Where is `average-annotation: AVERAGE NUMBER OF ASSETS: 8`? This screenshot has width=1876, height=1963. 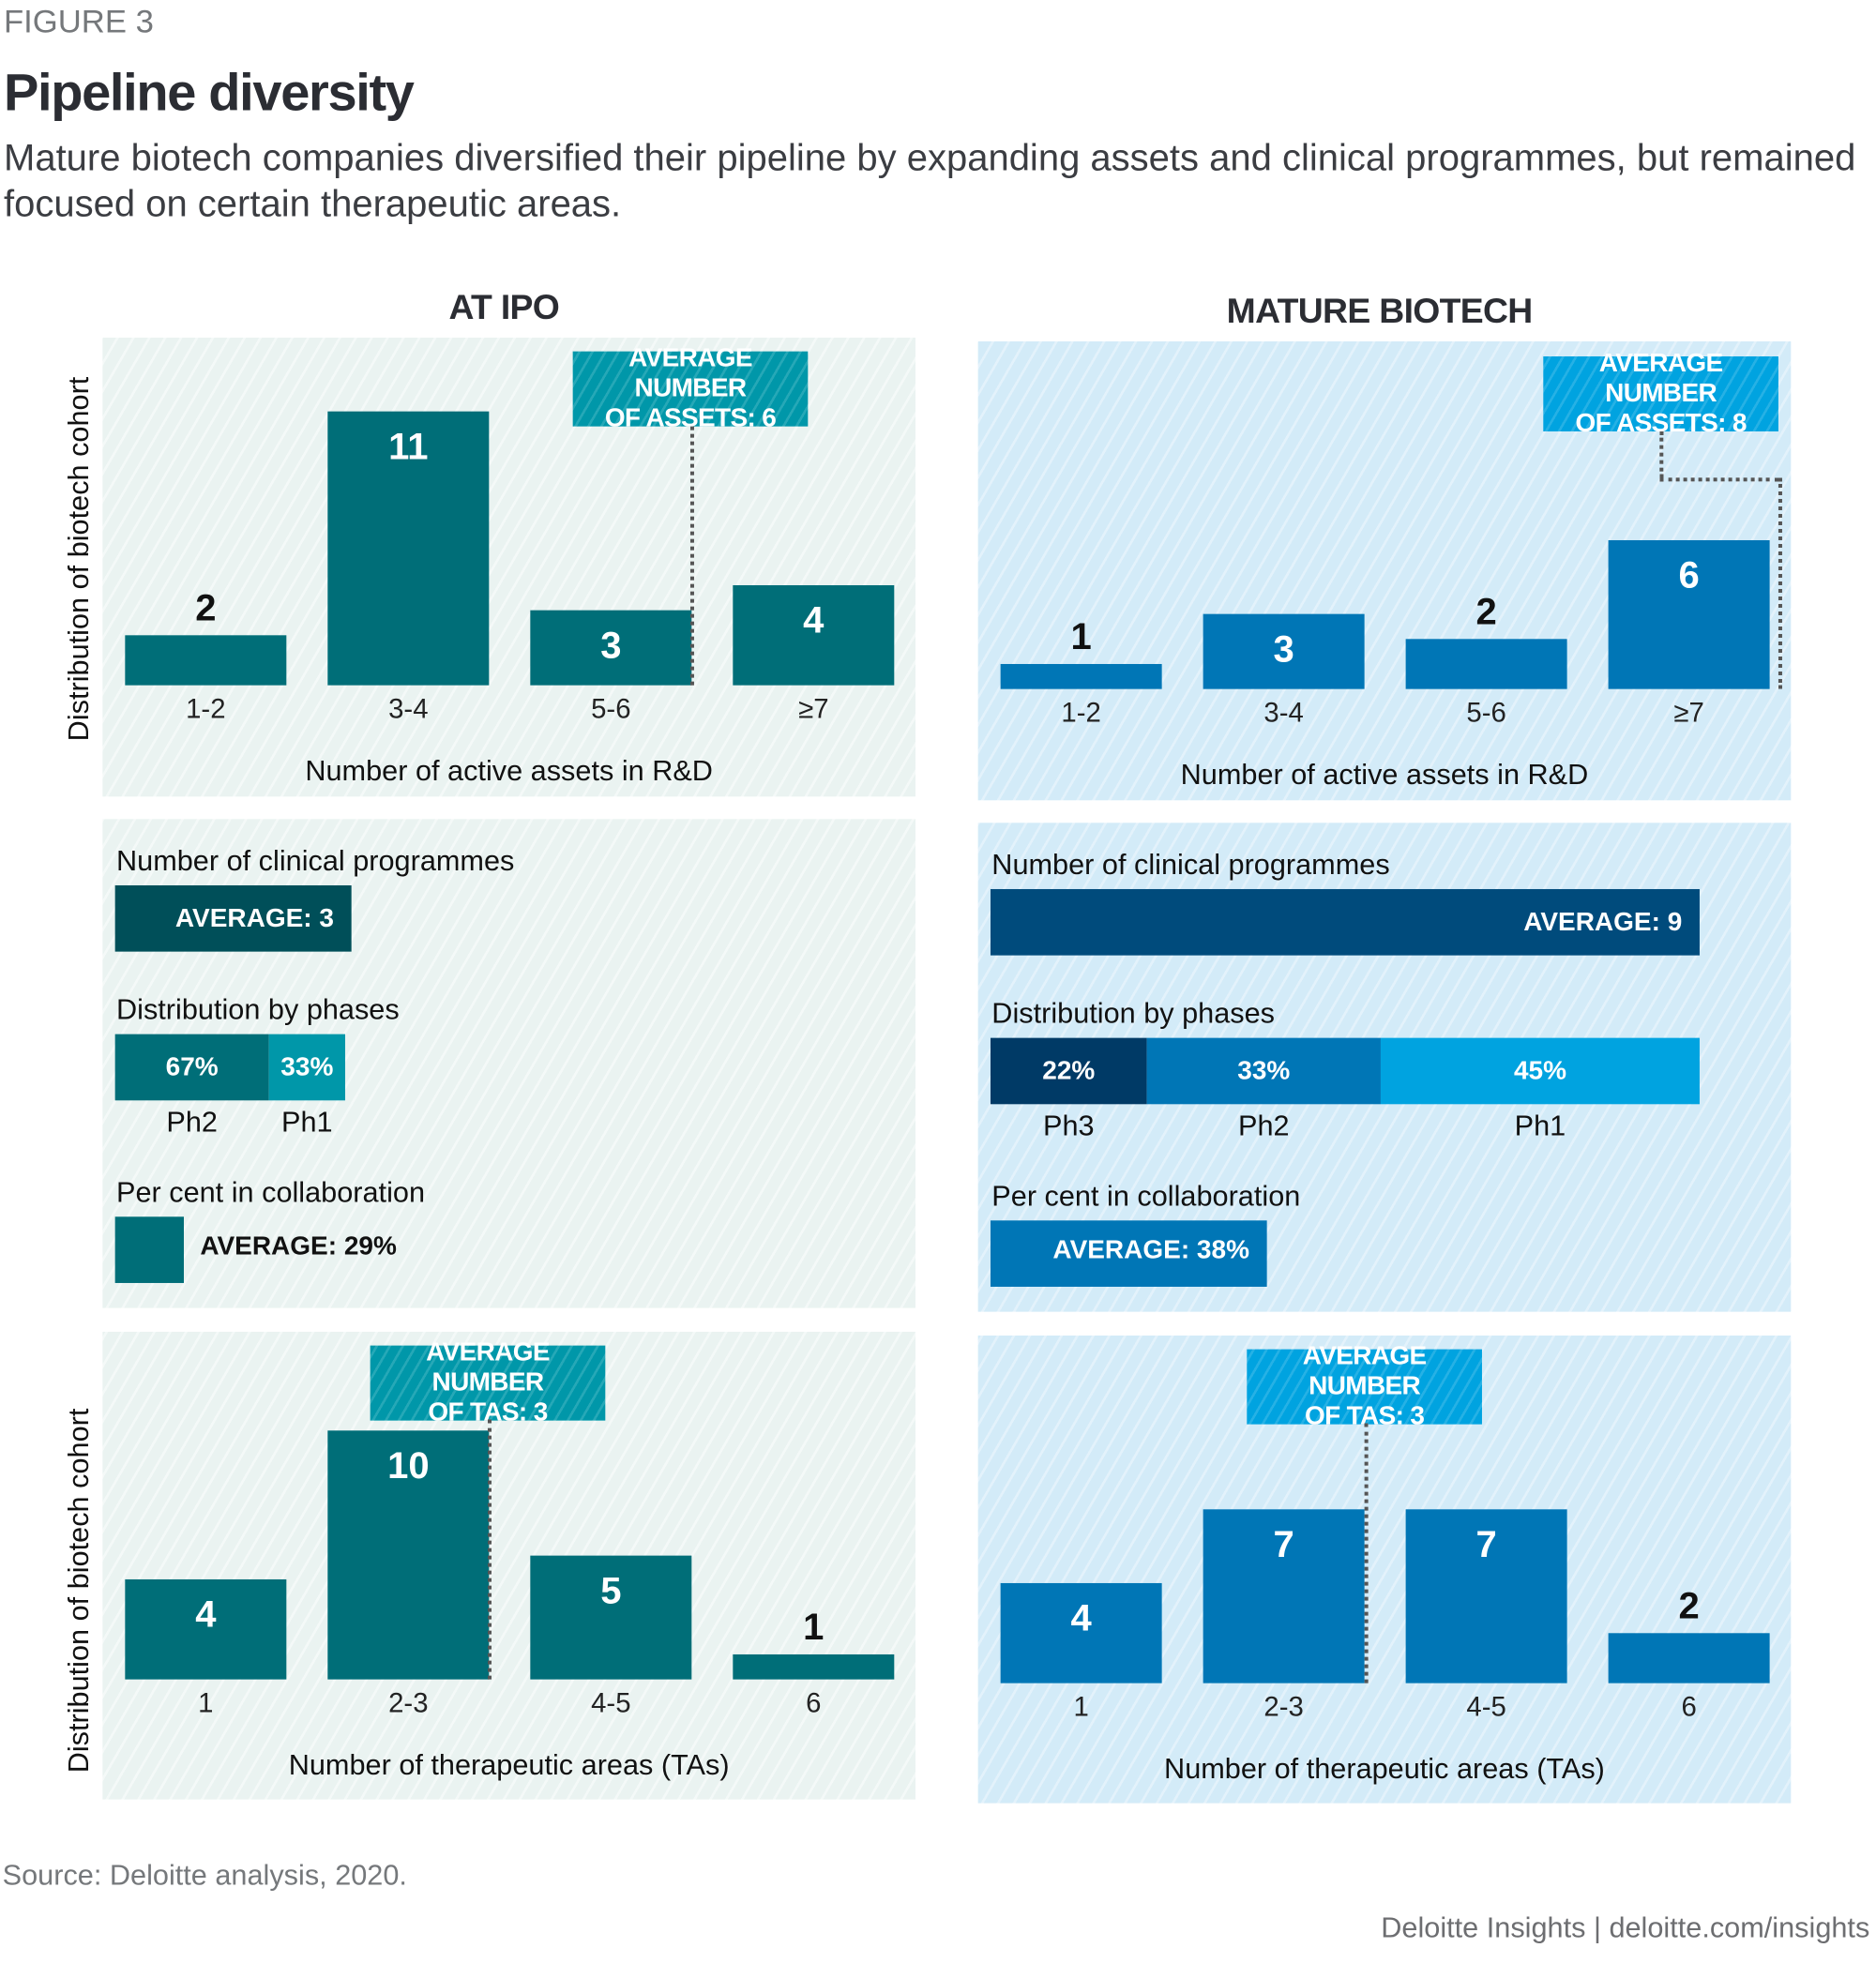 average-annotation: AVERAGE NUMBER OF ASSETS: 8 is located at coordinates (1660, 393).